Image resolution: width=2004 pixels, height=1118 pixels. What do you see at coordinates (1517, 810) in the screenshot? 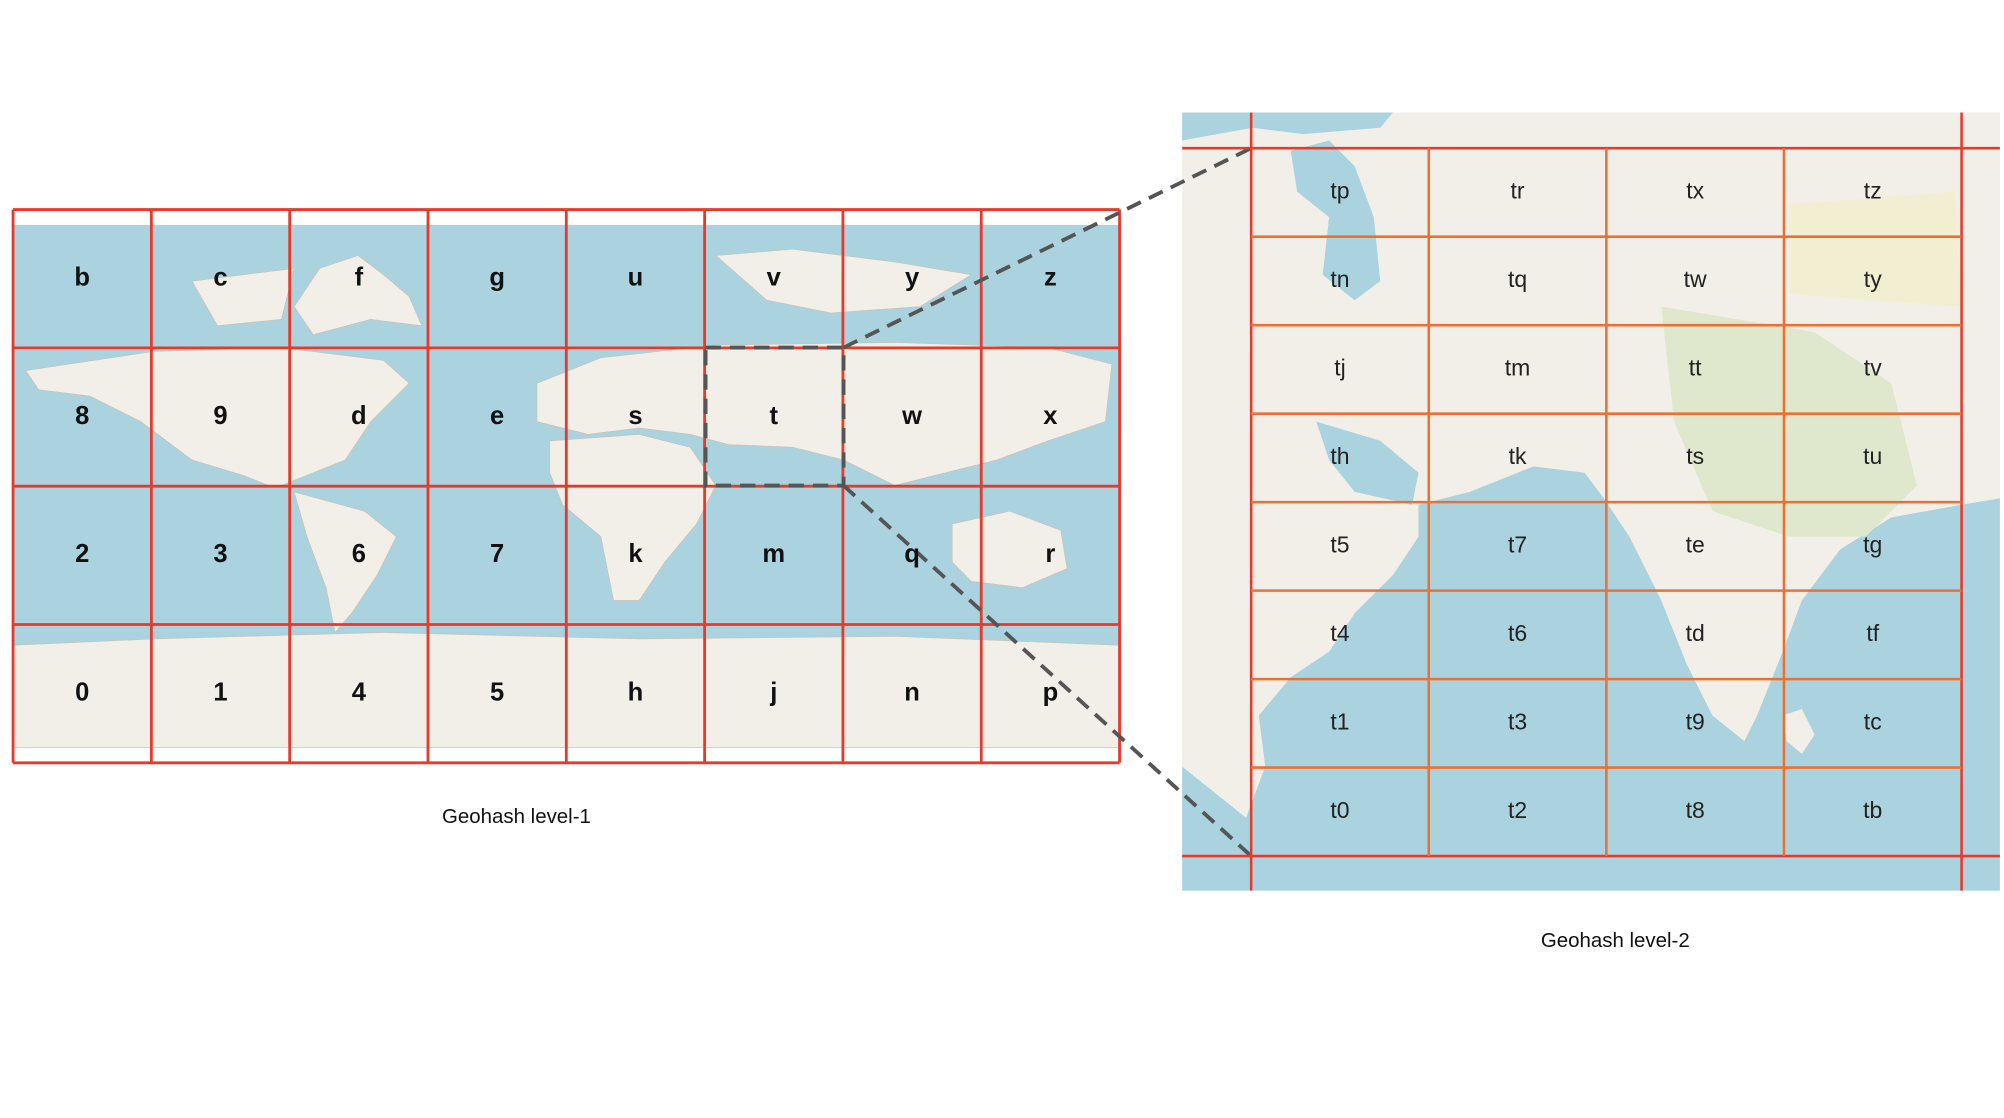
I see `cell-label: t2` at bounding box center [1517, 810].